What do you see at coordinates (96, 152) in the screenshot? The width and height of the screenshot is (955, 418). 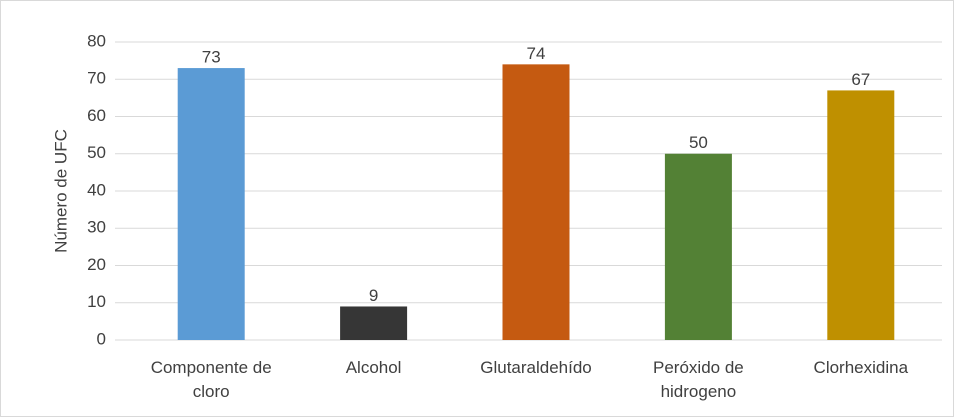 I see `y-tick-label: 50` at bounding box center [96, 152].